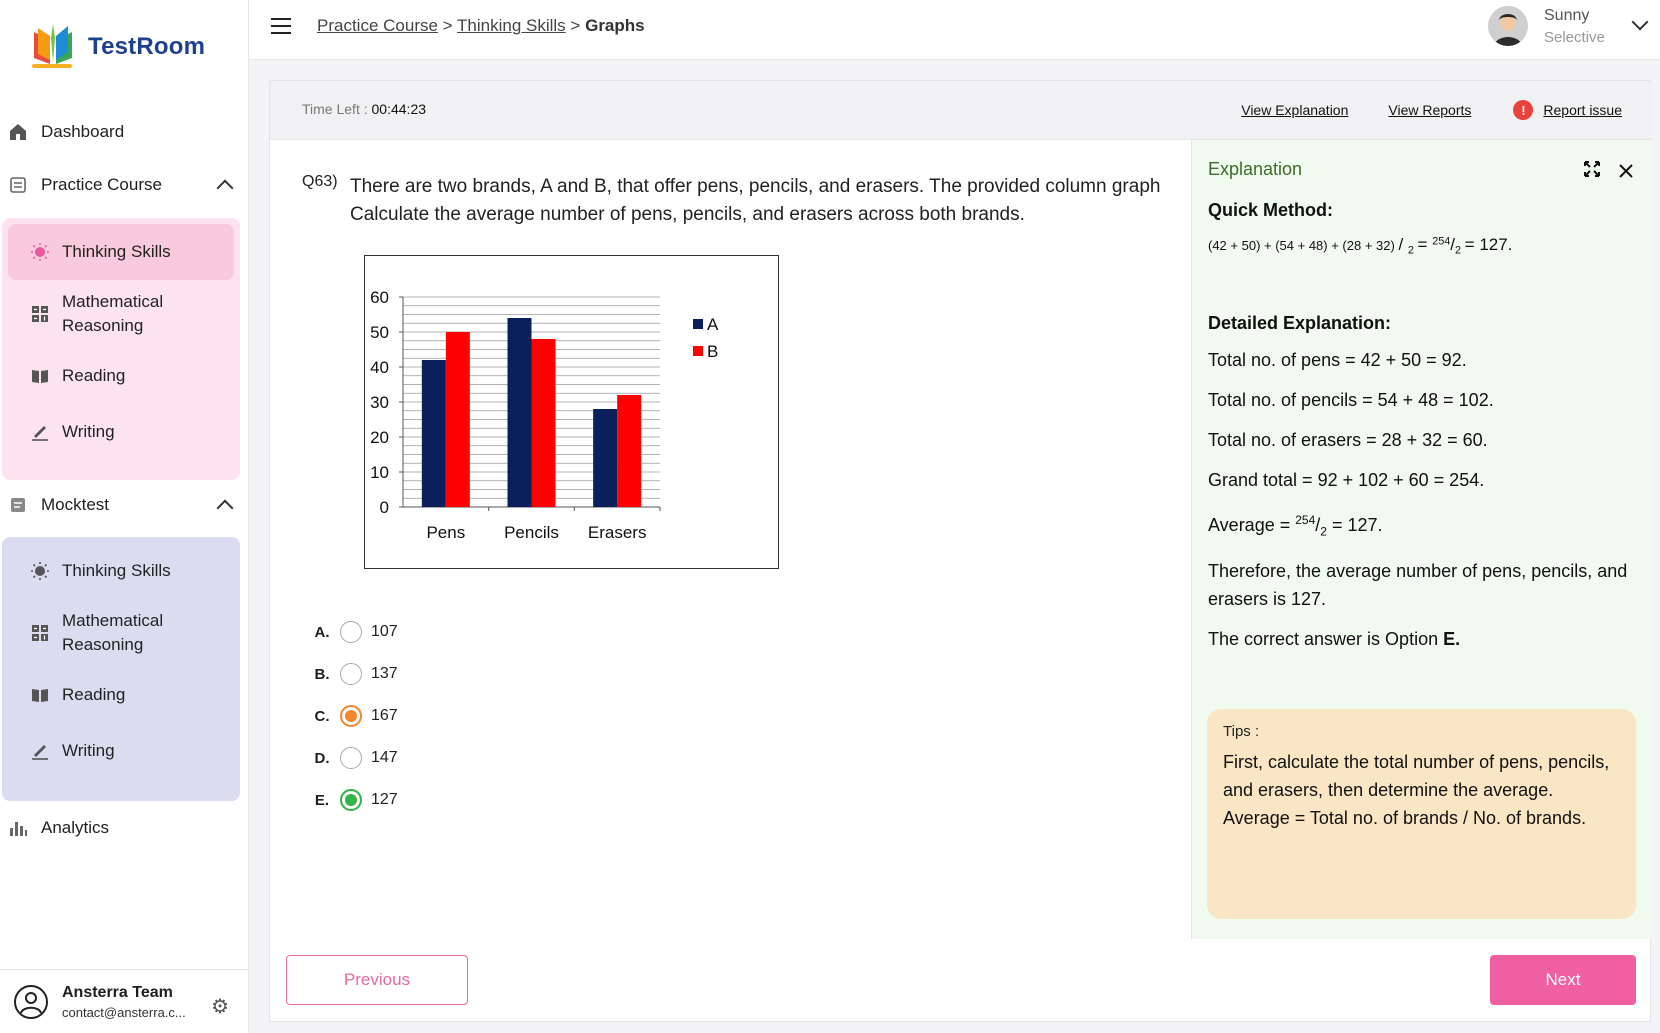 The width and height of the screenshot is (1660, 1033). I want to click on section-label: Mocktest, so click(75, 504).